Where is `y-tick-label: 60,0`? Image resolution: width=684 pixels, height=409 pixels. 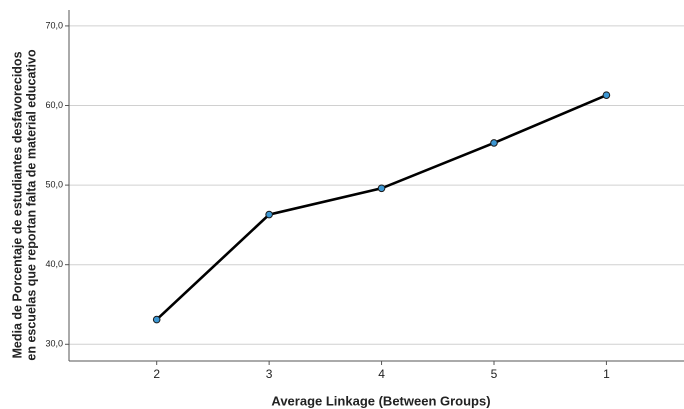
y-tick-label: 60,0 is located at coordinates (54, 105).